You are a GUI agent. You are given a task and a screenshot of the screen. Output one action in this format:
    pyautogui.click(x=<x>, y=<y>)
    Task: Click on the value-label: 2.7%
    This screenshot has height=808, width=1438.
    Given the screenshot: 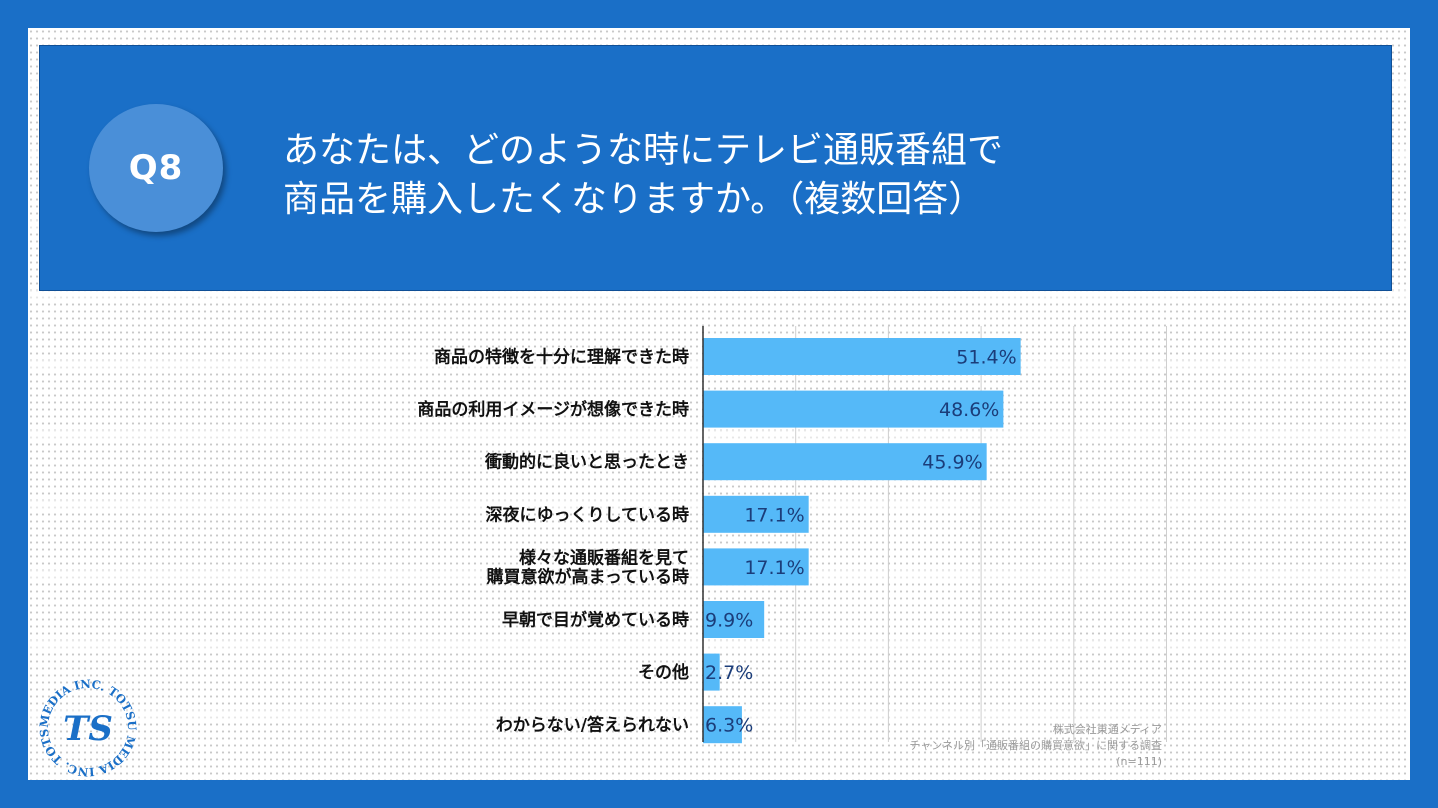 What is the action you would take?
    pyautogui.click(x=729, y=673)
    